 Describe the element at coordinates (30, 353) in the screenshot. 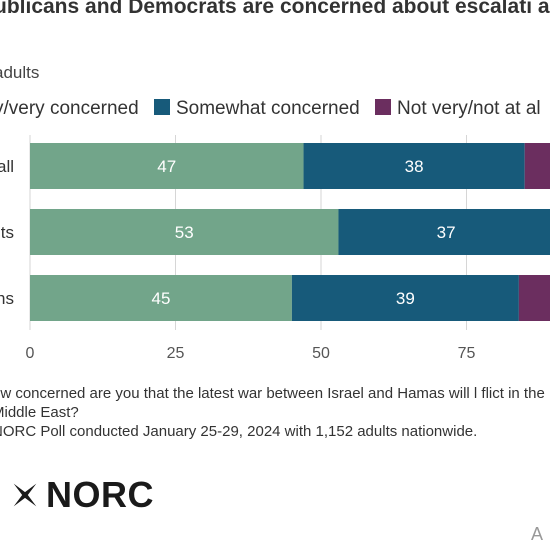

I see `x-tick-label-0: 0` at that location.